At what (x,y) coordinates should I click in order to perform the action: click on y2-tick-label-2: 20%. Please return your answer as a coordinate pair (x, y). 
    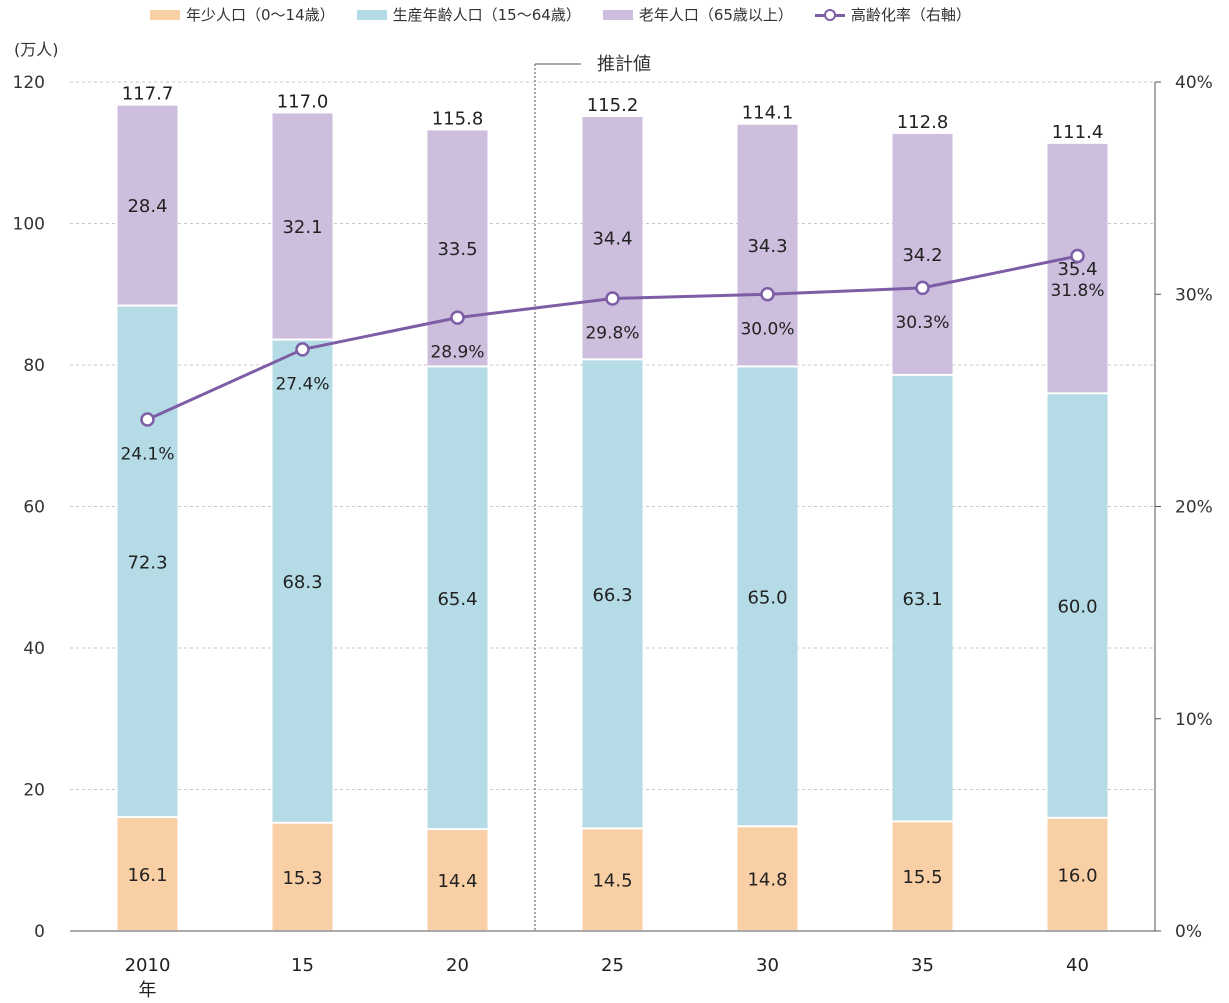
    Looking at the image, I should click on (1194, 508).